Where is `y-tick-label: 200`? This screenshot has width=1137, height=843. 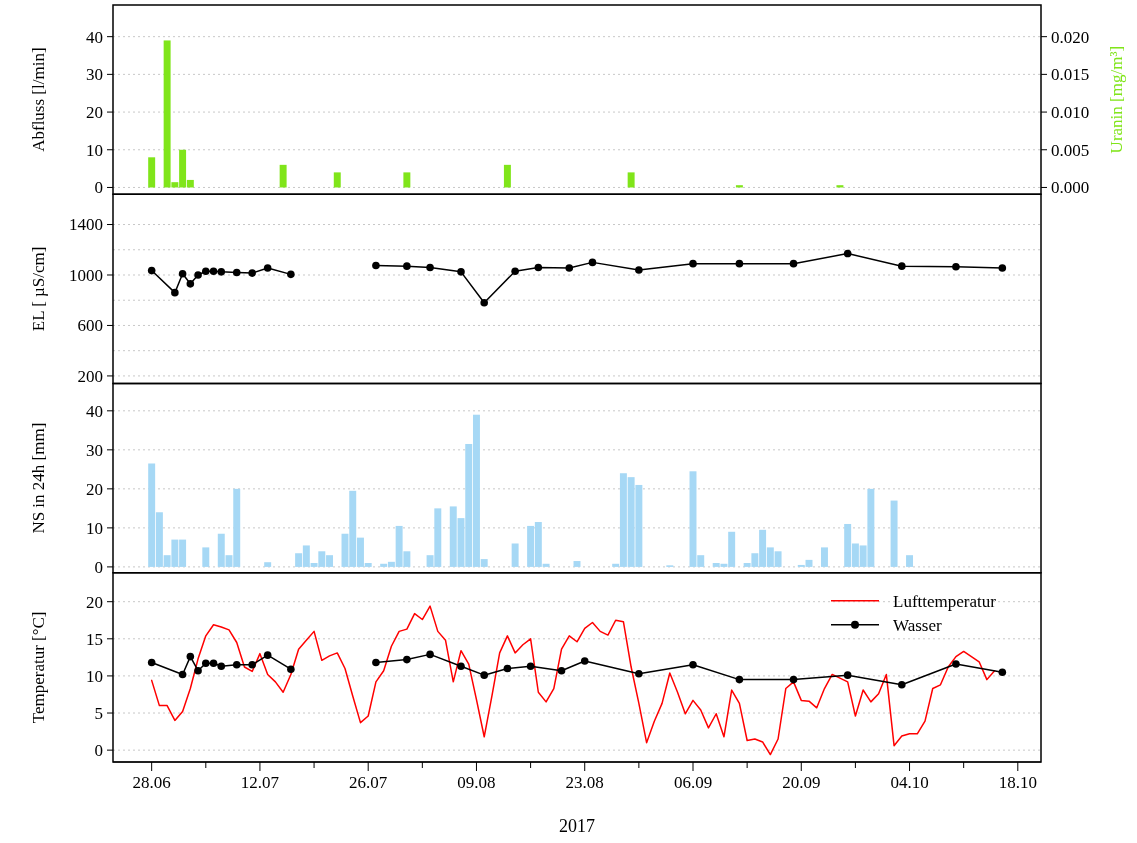
y-tick-label: 200 is located at coordinates (90, 376).